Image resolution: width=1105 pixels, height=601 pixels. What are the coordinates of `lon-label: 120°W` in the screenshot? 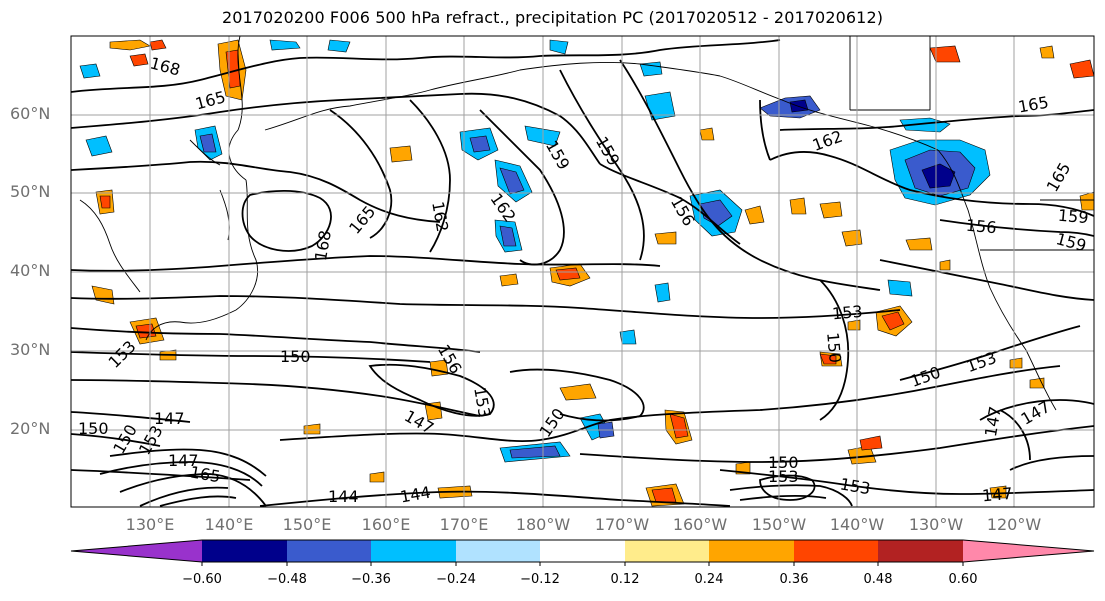 It's located at (1014, 524).